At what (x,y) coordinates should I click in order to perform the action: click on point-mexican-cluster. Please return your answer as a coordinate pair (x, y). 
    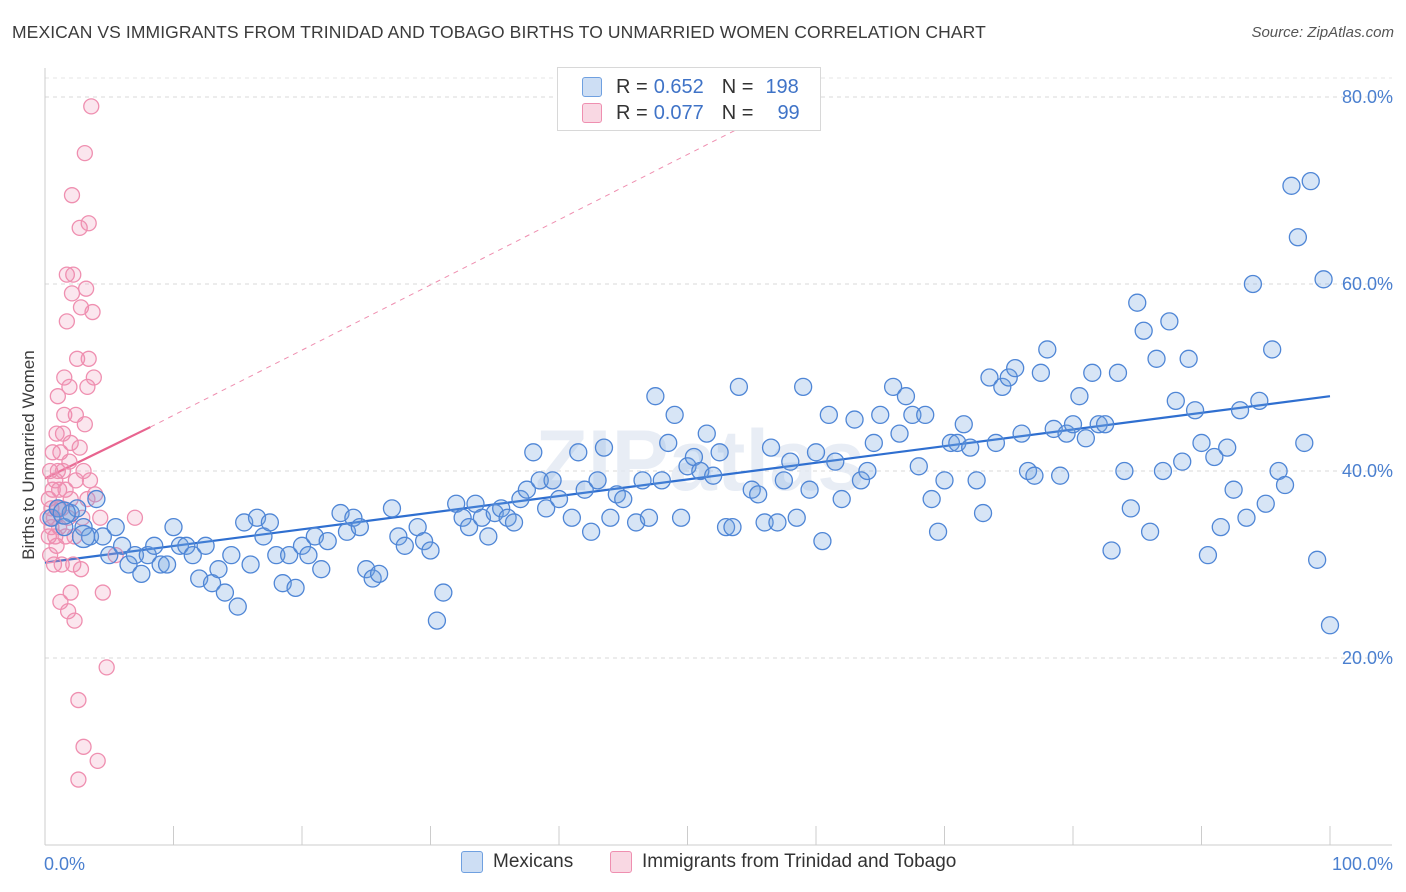
    Looking at the image, I should click on (83, 536).